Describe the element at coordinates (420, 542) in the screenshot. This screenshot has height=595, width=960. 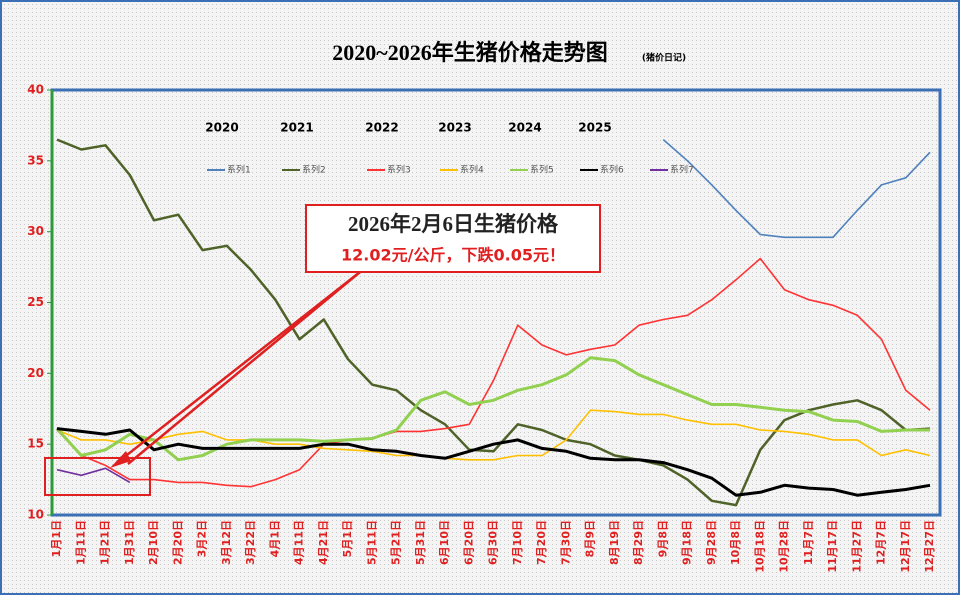
I see `x-tick-label: 5月31日` at that location.